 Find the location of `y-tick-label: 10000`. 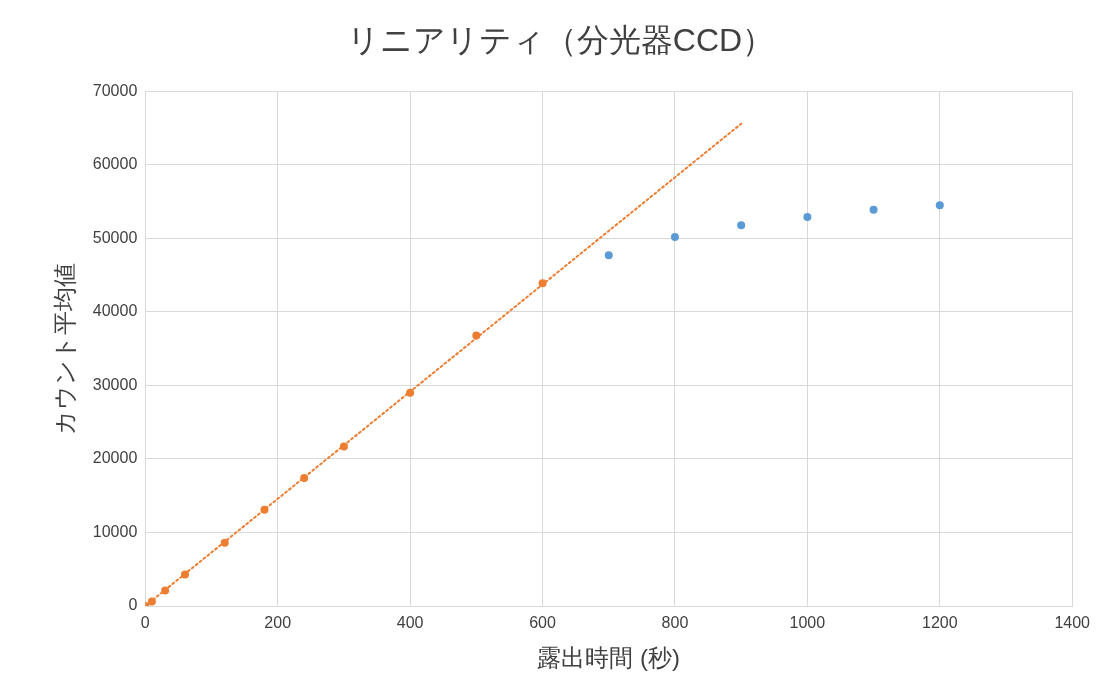

y-tick-label: 10000 is located at coordinates (115, 531).